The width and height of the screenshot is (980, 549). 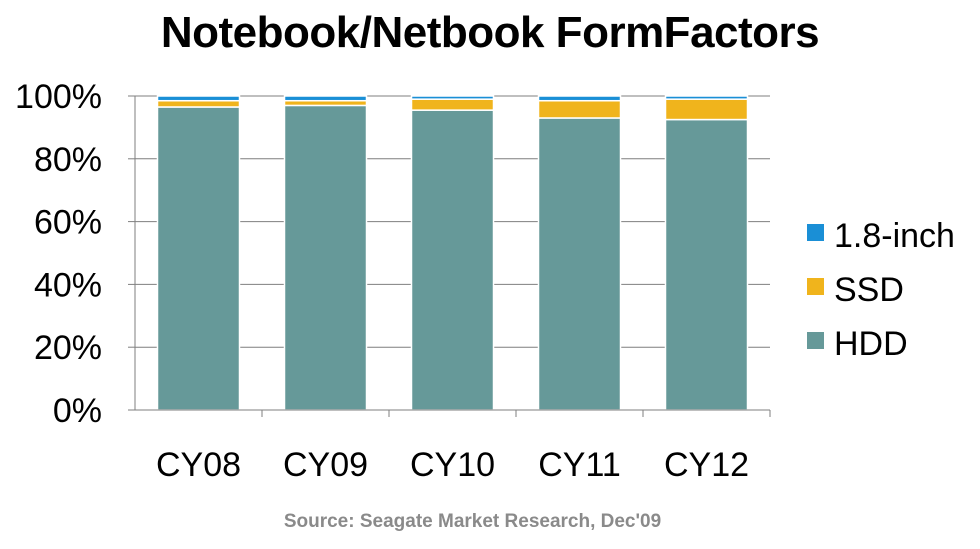 I want to click on bar-1-8-inch-cy12, so click(x=706, y=97).